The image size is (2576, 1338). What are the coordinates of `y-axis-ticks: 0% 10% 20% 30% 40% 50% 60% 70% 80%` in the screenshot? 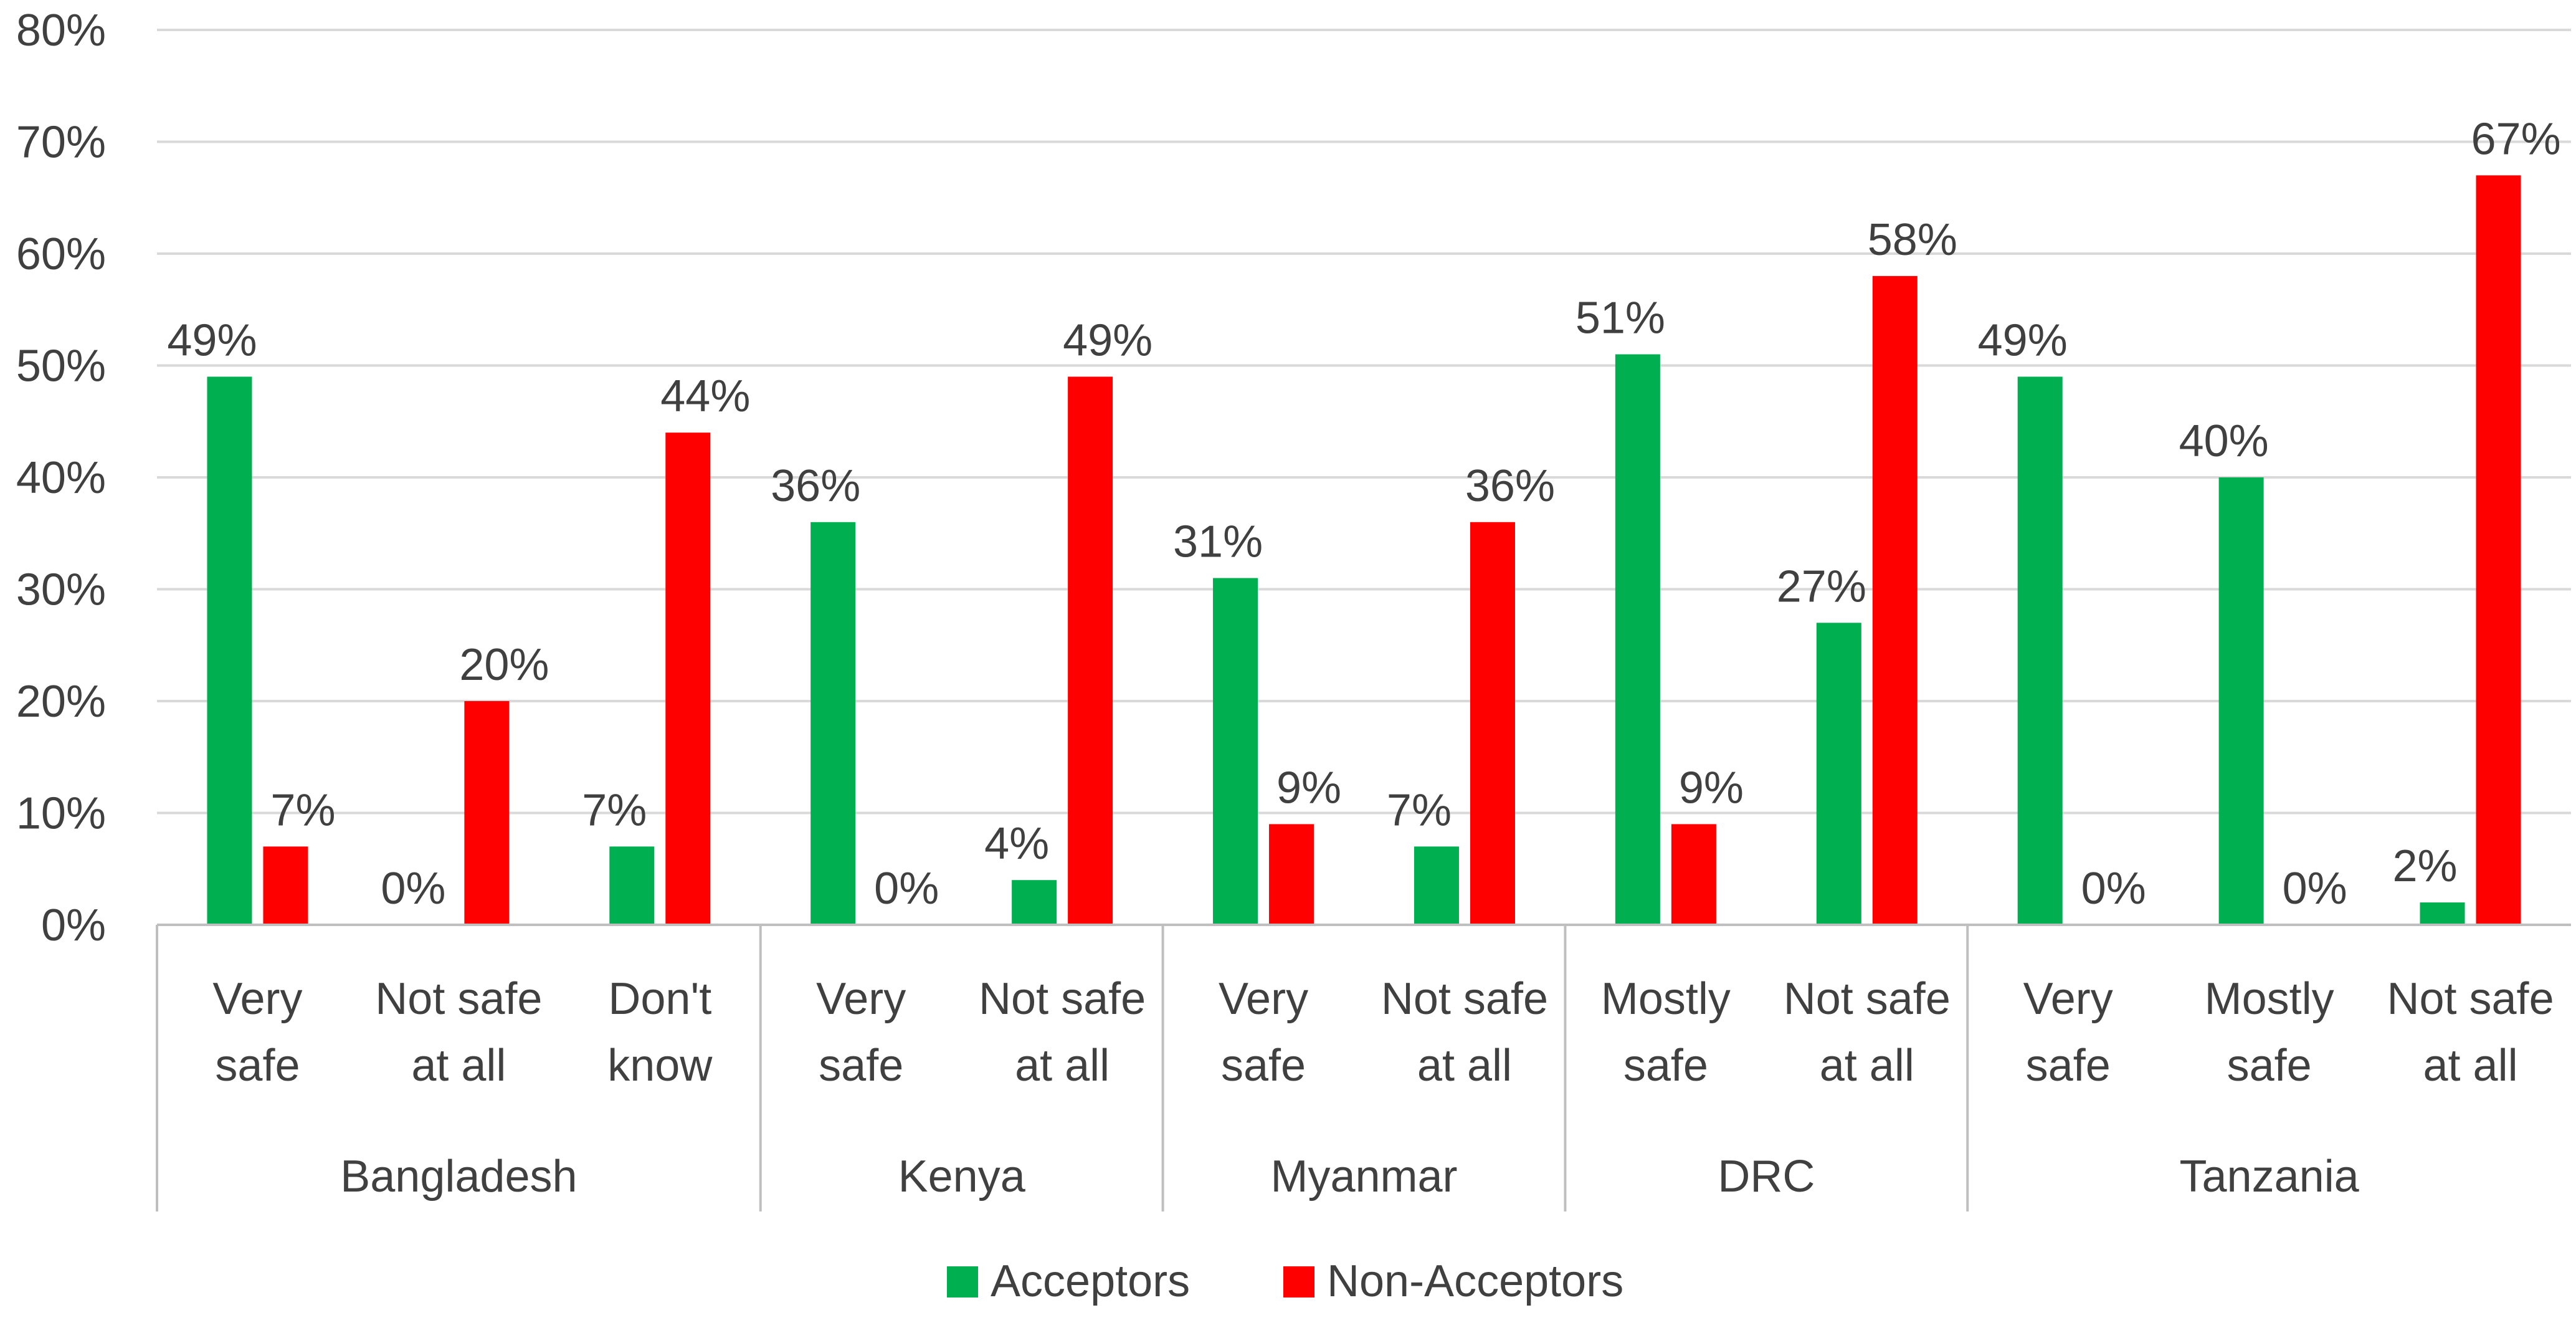 It's located at (61, 478).